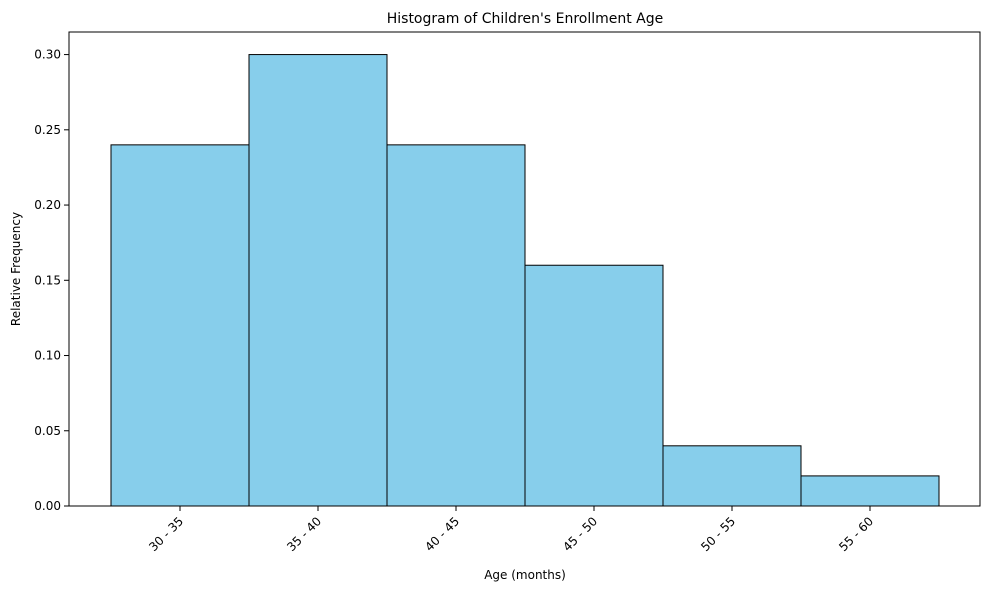 The width and height of the screenshot is (989, 590). What do you see at coordinates (47, 130) in the screenshot?
I see `y-tick-label: 0.25` at bounding box center [47, 130].